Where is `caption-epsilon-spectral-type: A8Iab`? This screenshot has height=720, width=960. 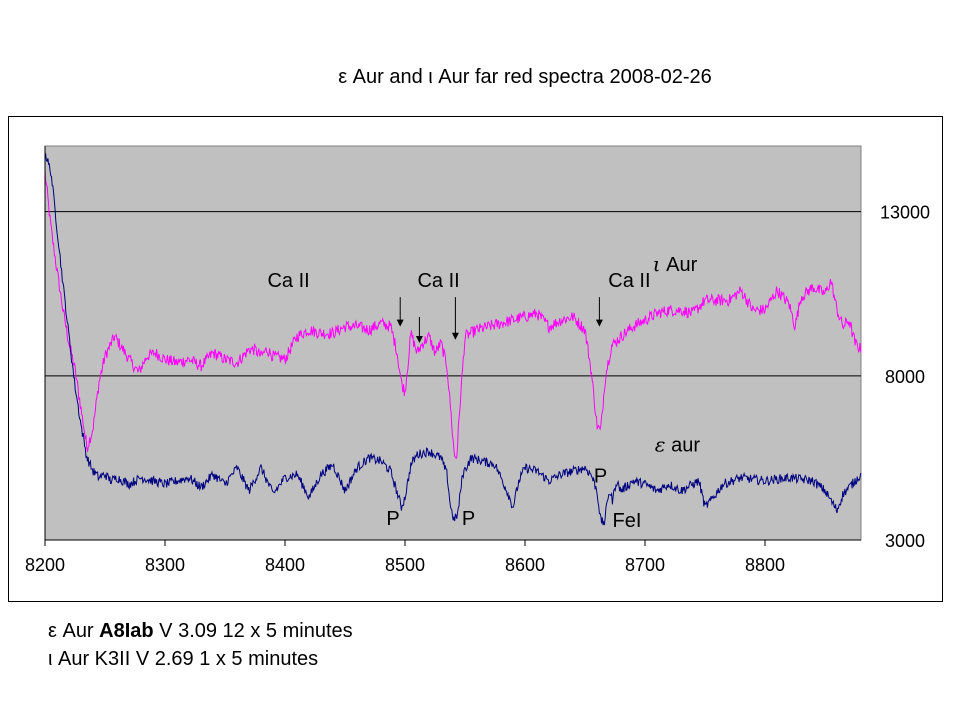 caption-epsilon-spectral-type: A8Iab is located at coordinates (126, 631).